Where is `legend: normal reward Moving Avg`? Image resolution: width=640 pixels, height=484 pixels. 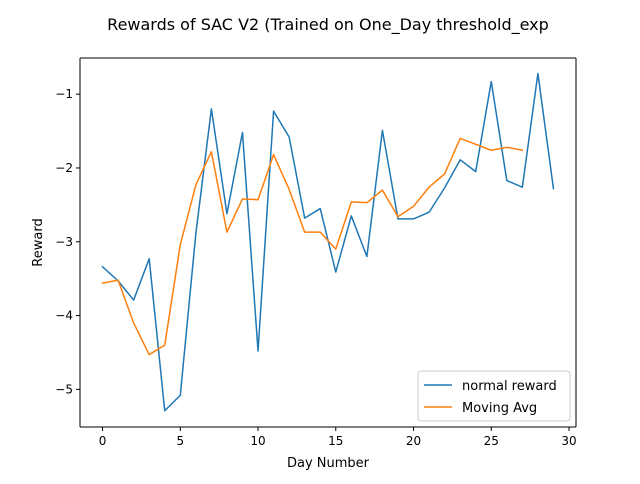 legend: normal reward Moving Avg is located at coordinates (494, 396).